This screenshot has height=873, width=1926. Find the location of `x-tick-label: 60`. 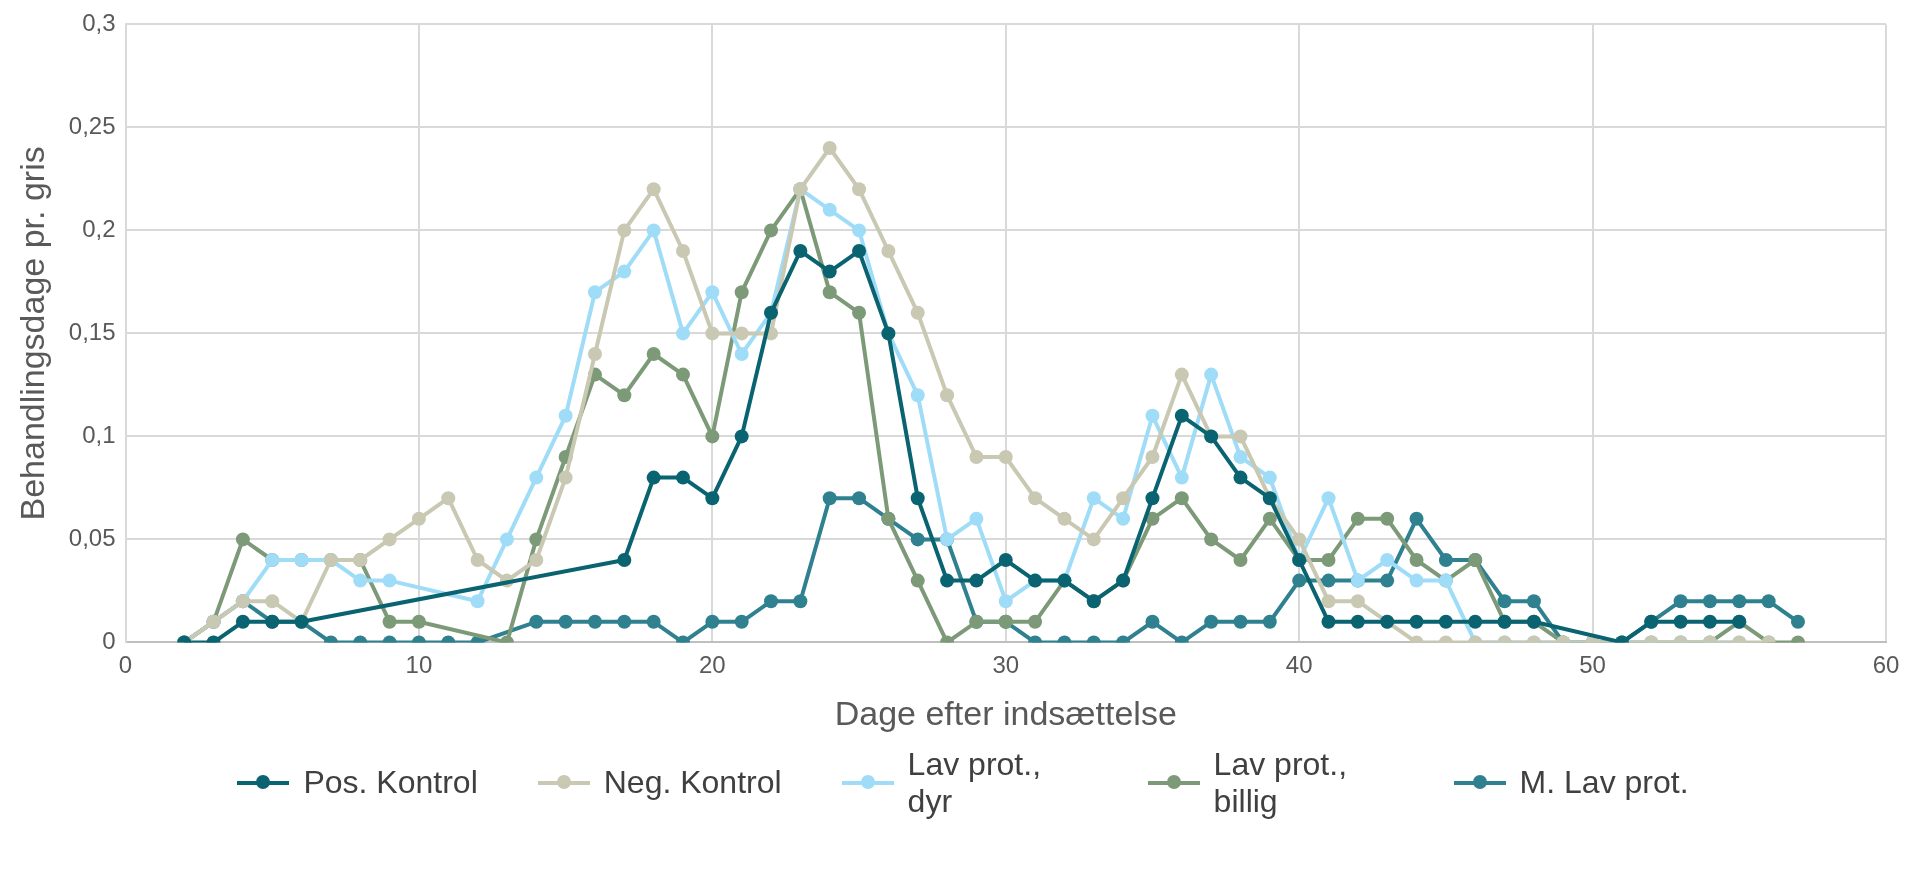

x-tick-label: 60 is located at coordinates (1886, 665).